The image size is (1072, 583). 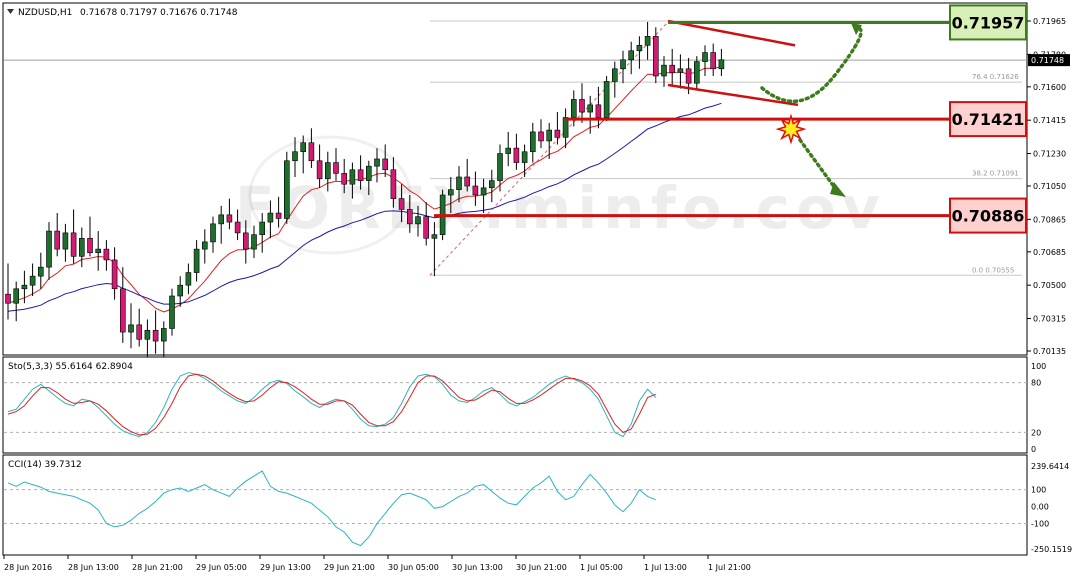 What do you see at coordinates (601, 567) in the screenshot?
I see `x-tick-label: 1 Jul 05:00` at bounding box center [601, 567].